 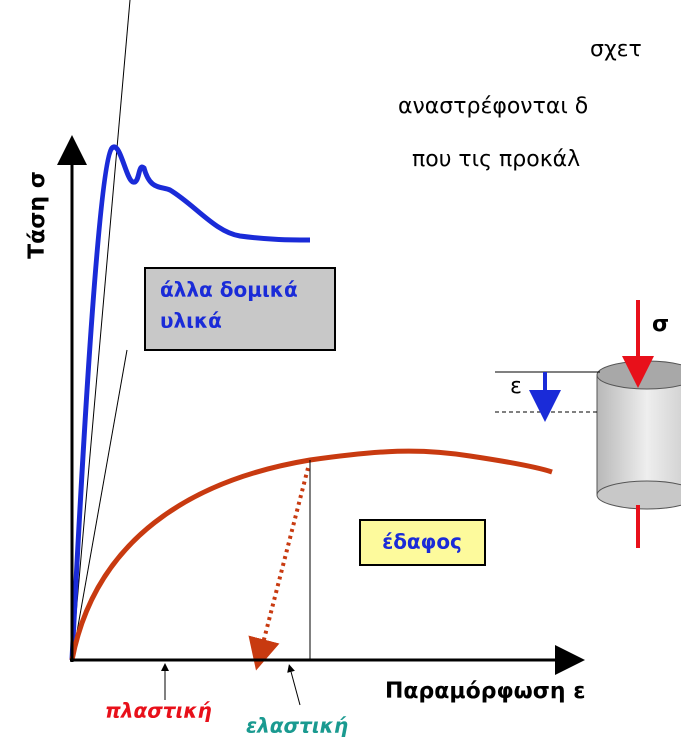 I want to click on elastic-label: ελαστική, so click(x=297, y=726).